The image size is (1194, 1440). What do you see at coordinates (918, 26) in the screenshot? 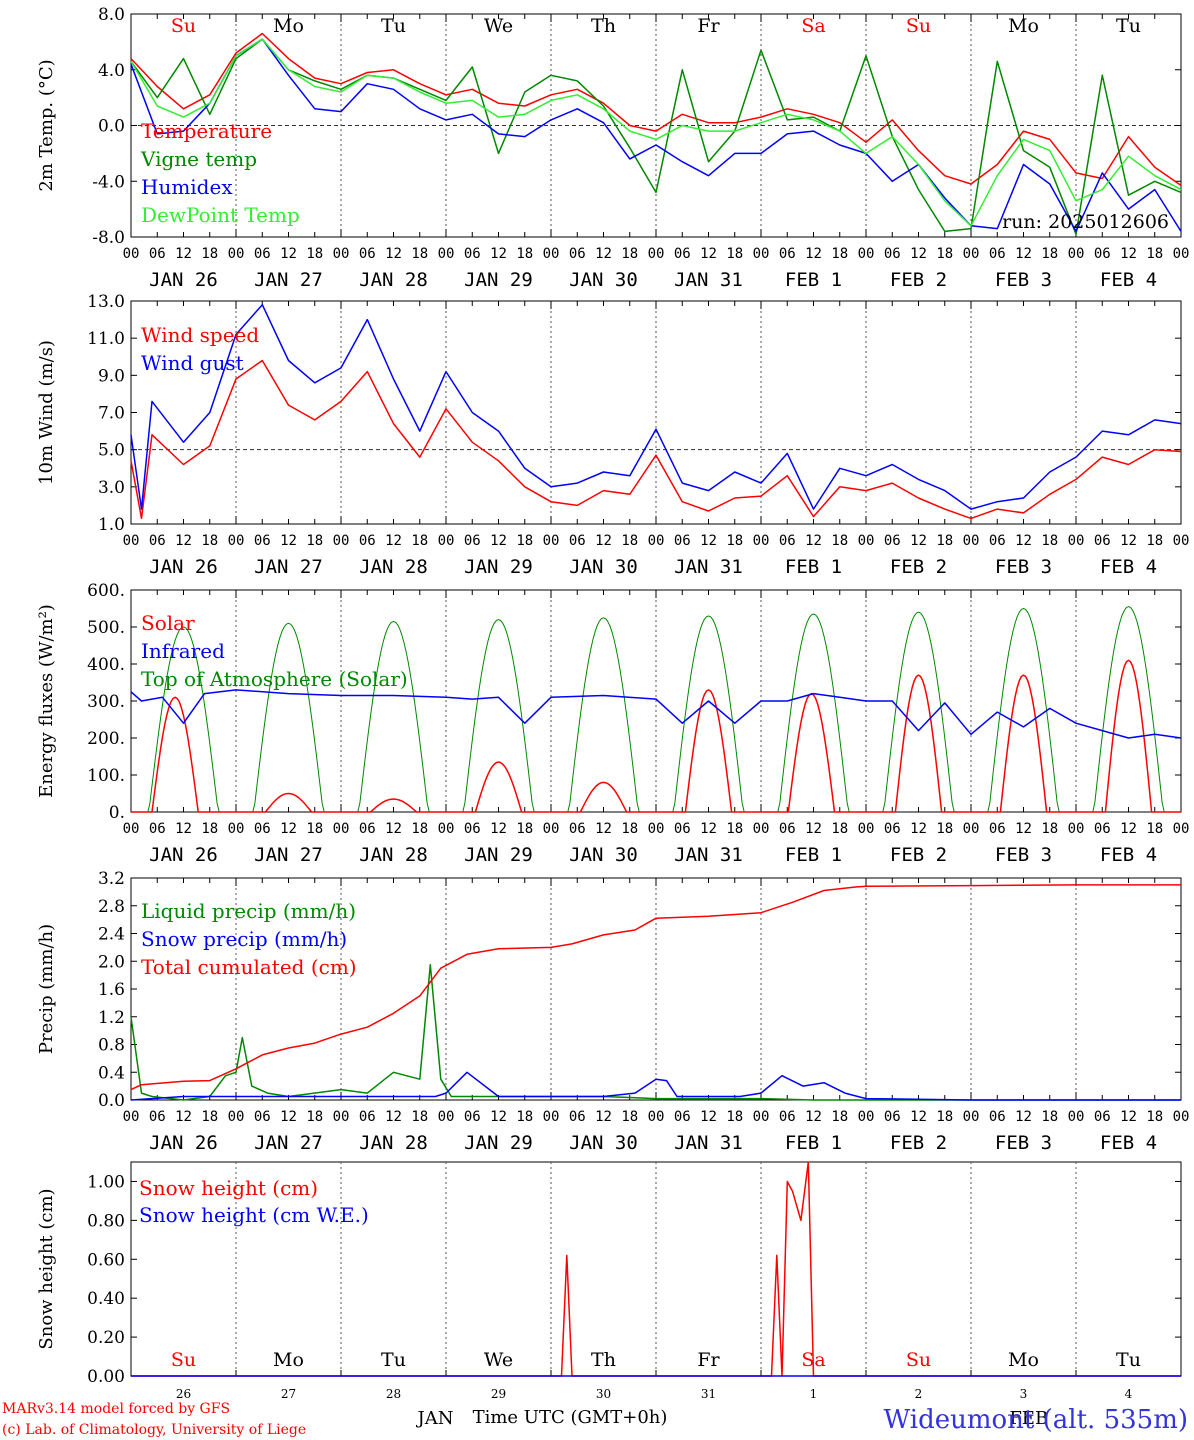
I see `weekday-label: Su` at bounding box center [918, 26].